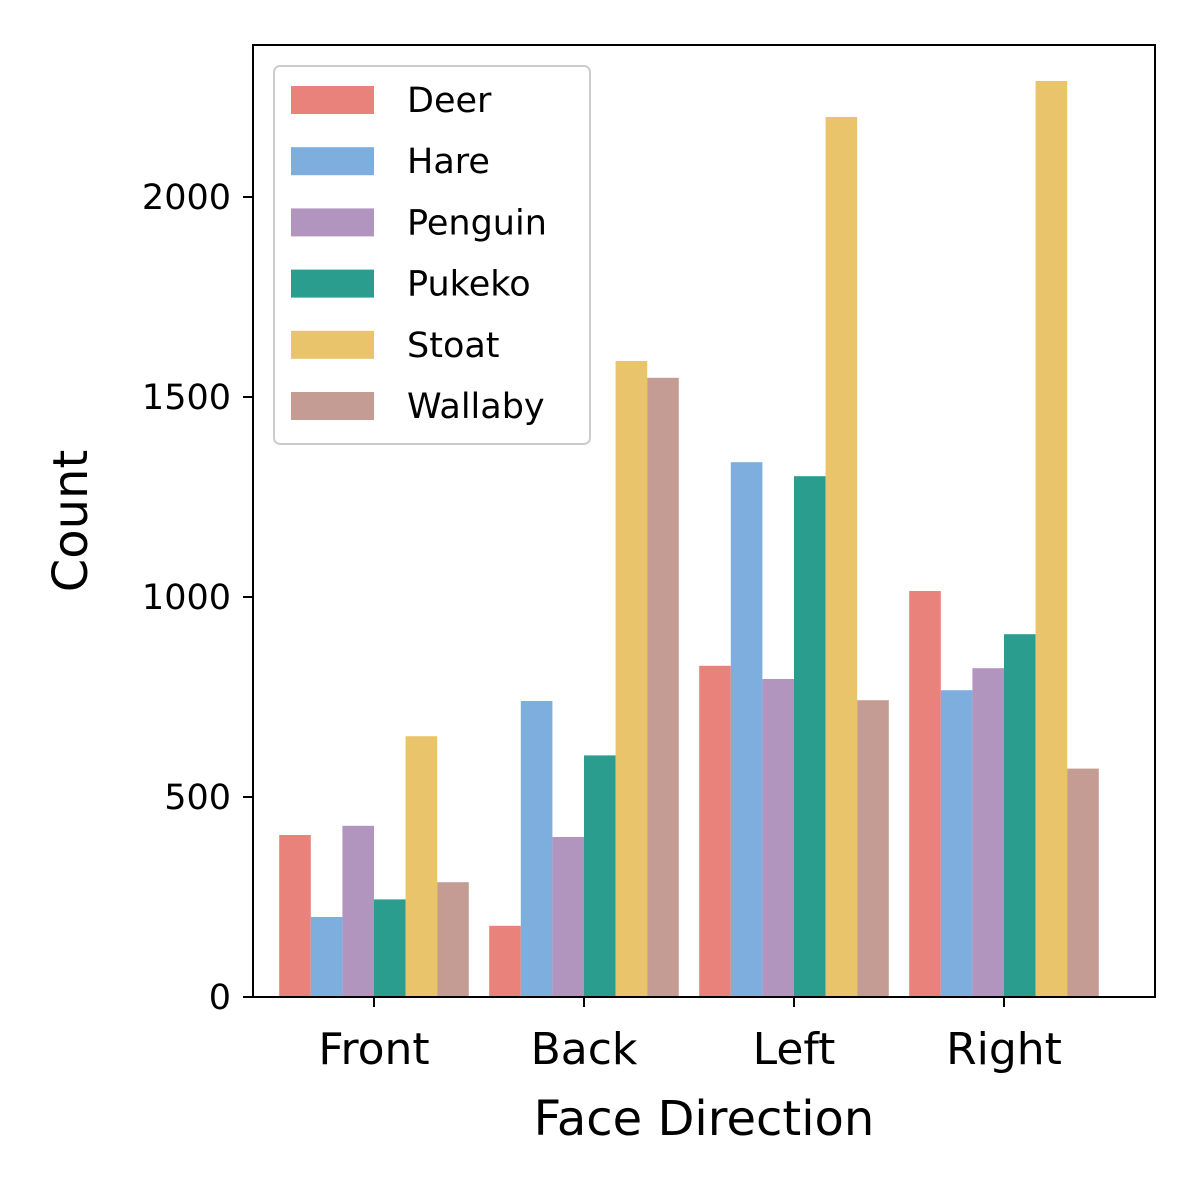  What do you see at coordinates (690, 1036) in the screenshot?
I see `x-axis: Front Back Left Right` at bounding box center [690, 1036].